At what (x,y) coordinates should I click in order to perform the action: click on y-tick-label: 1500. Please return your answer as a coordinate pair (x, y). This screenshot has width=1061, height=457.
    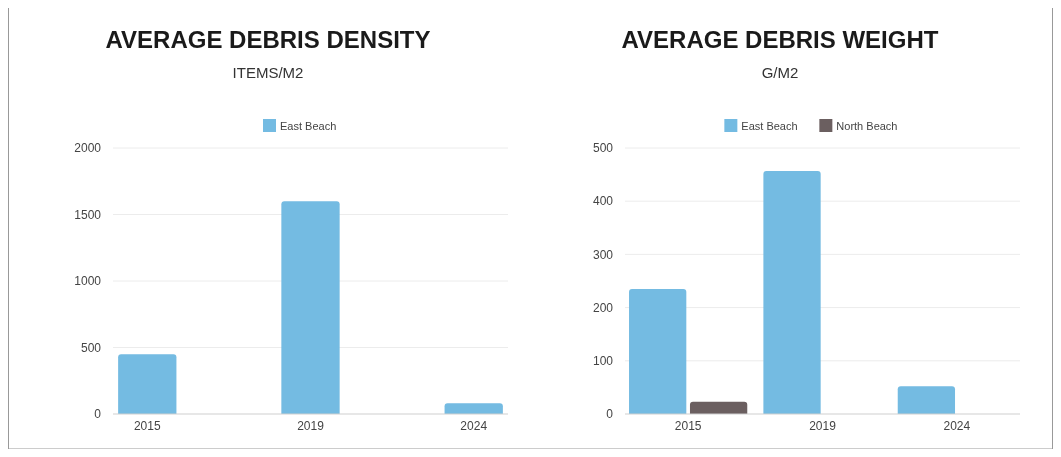
    Looking at the image, I should click on (88, 214).